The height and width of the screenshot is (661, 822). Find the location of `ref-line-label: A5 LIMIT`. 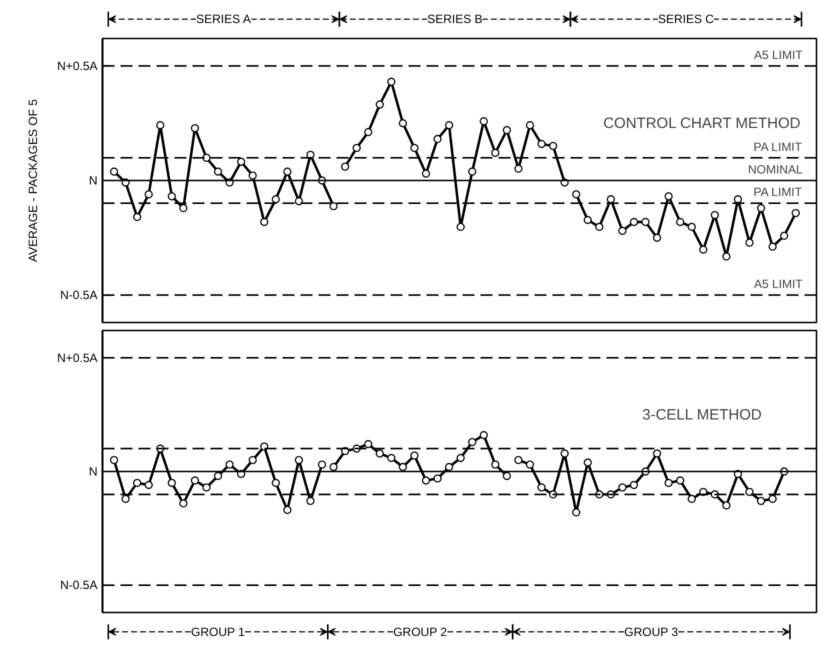

ref-line-label: A5 LIMIT is located at coordinates (779, 55).